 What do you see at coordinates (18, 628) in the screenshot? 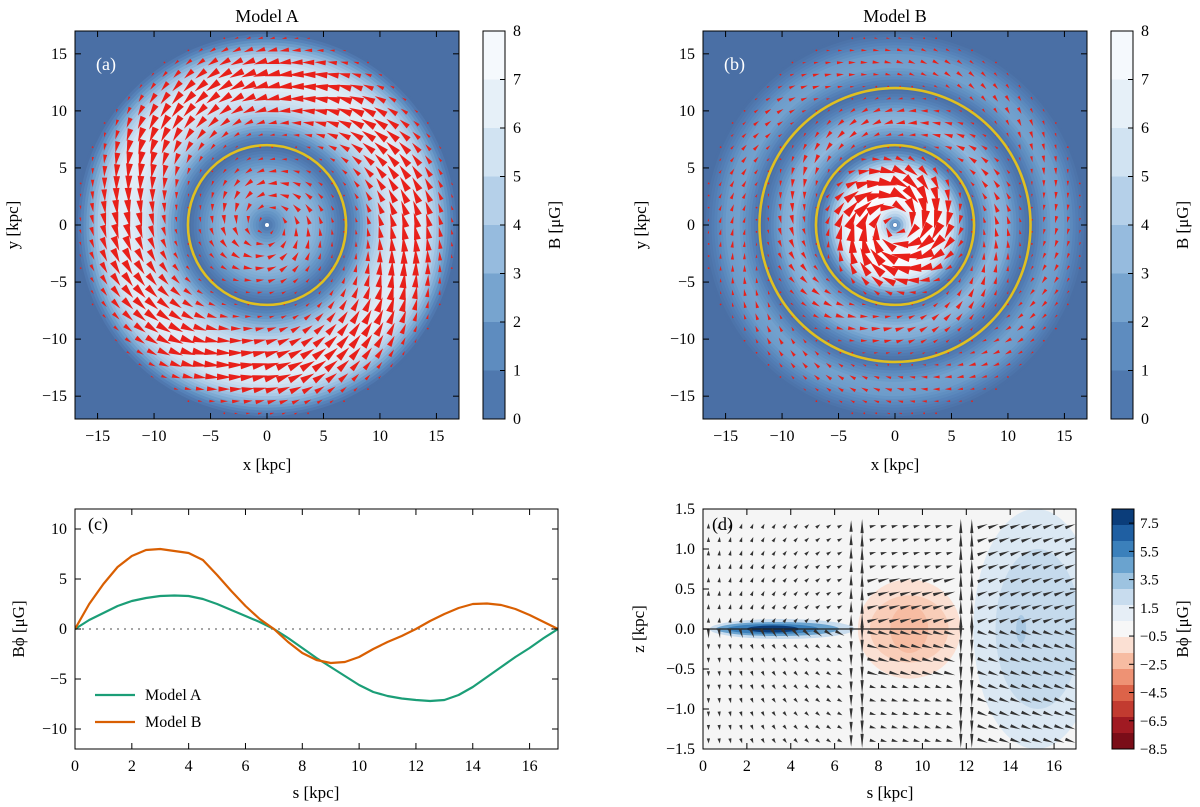
I see `panel-c-ylabel: Bϕ [μG]` at bounding box center [18, 628].